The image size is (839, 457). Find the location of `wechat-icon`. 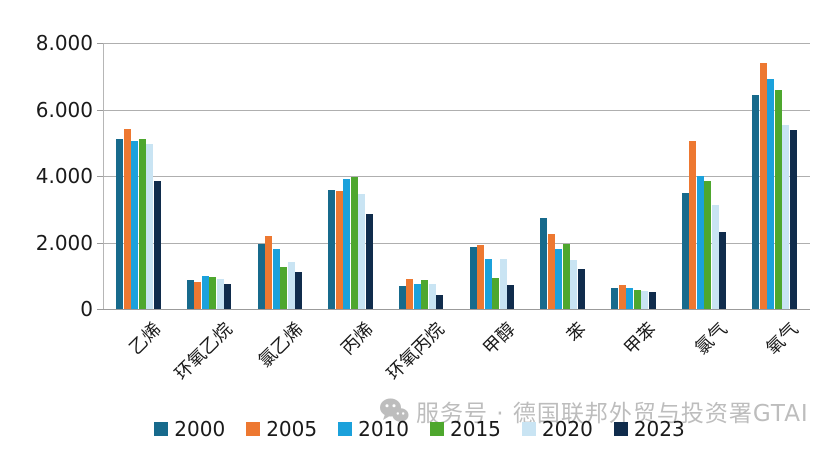

wechat-icon is located at coordinates (394, 411).